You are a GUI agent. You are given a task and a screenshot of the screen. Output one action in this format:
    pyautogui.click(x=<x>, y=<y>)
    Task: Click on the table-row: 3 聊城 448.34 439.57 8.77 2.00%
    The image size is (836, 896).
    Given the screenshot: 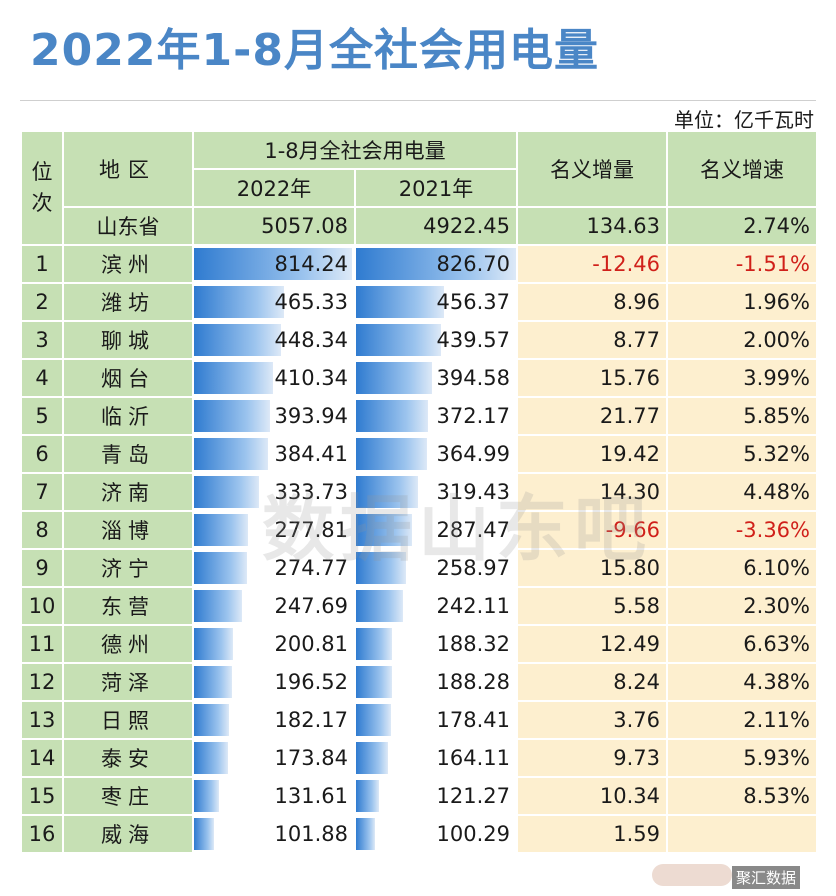 What is the action you would take?
    pyautogui.click(x=419, y=340)
    